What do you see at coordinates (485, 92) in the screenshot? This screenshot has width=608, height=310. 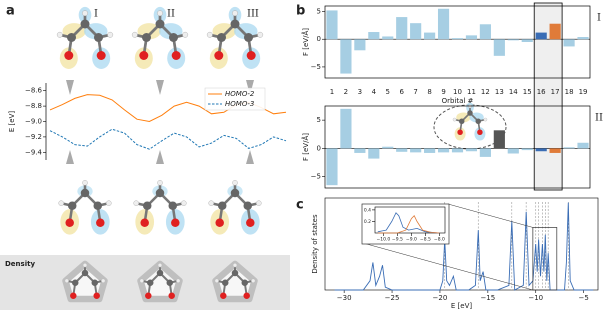 I see `x-tick-label: 12` at bounding box center [485, 92].